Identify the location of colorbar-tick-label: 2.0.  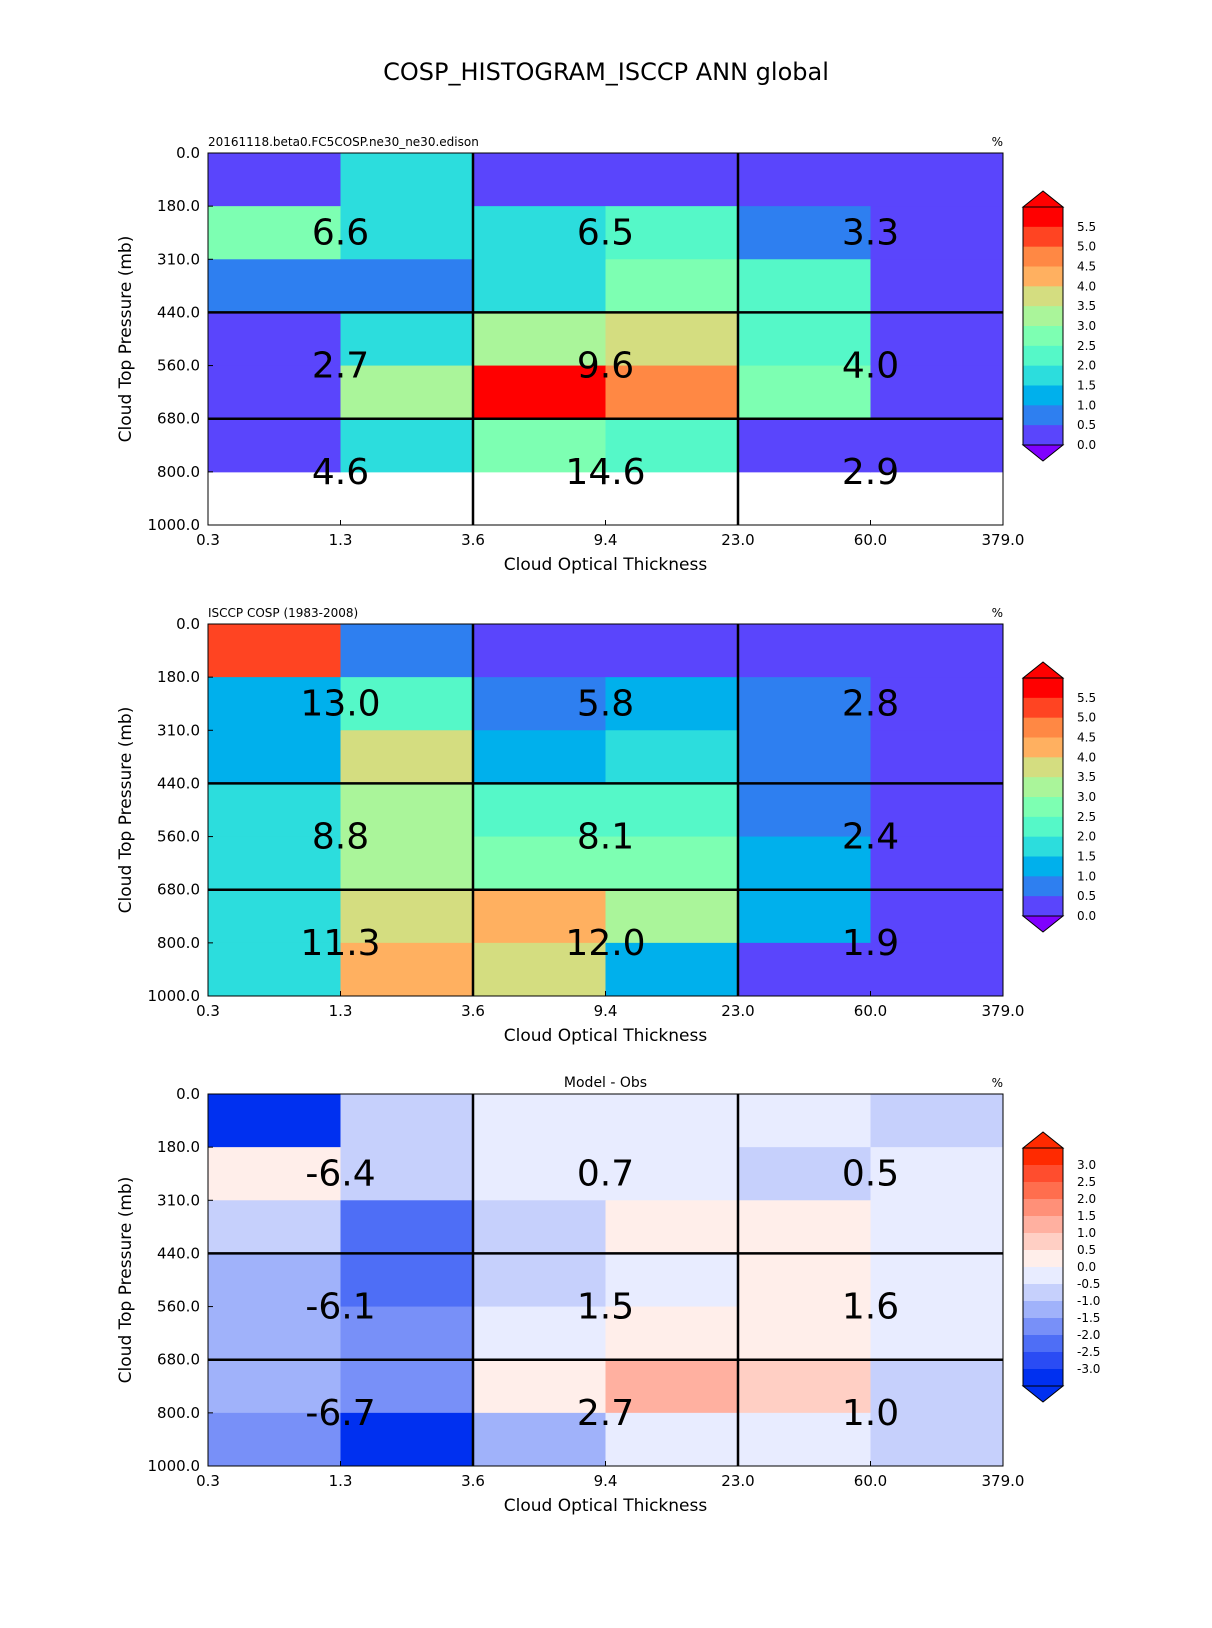
(1086, 1199).